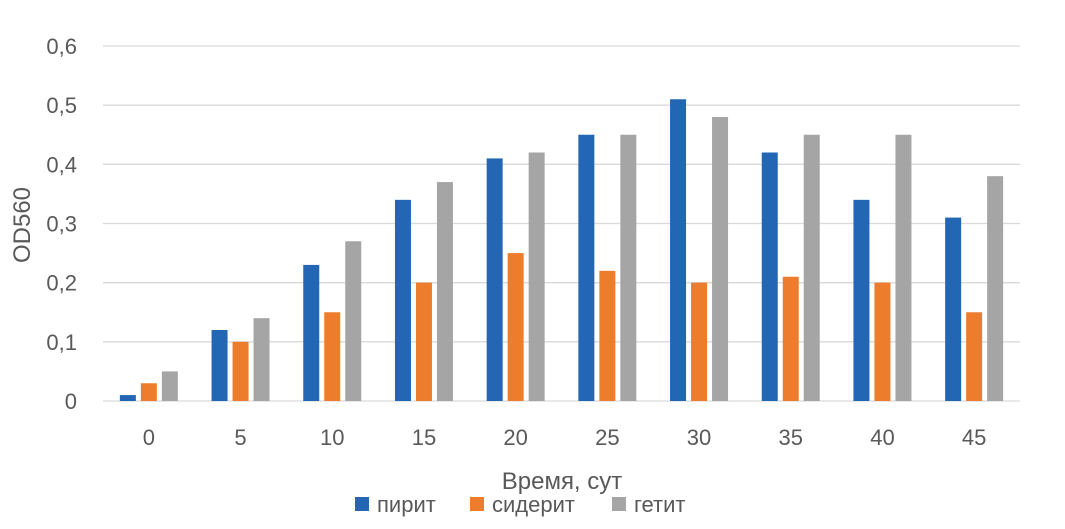 The height and width of the screenshot is (529, 1065). Describe the element at coordinates (882, 341) in the screenshot. I see `bar-сидерит-40` at that location.